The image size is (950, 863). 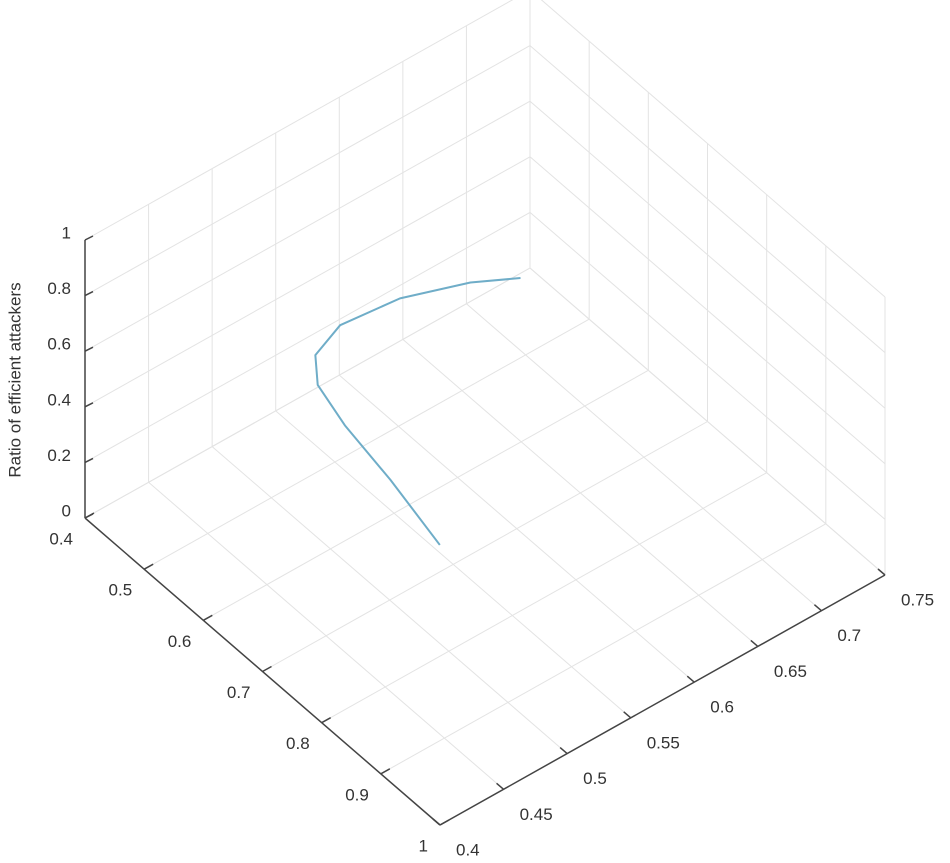 What do you see at coordinates (66, 232) in the screenshot?
I see `z-tick-label: 1` at bounding box center [66, 232].